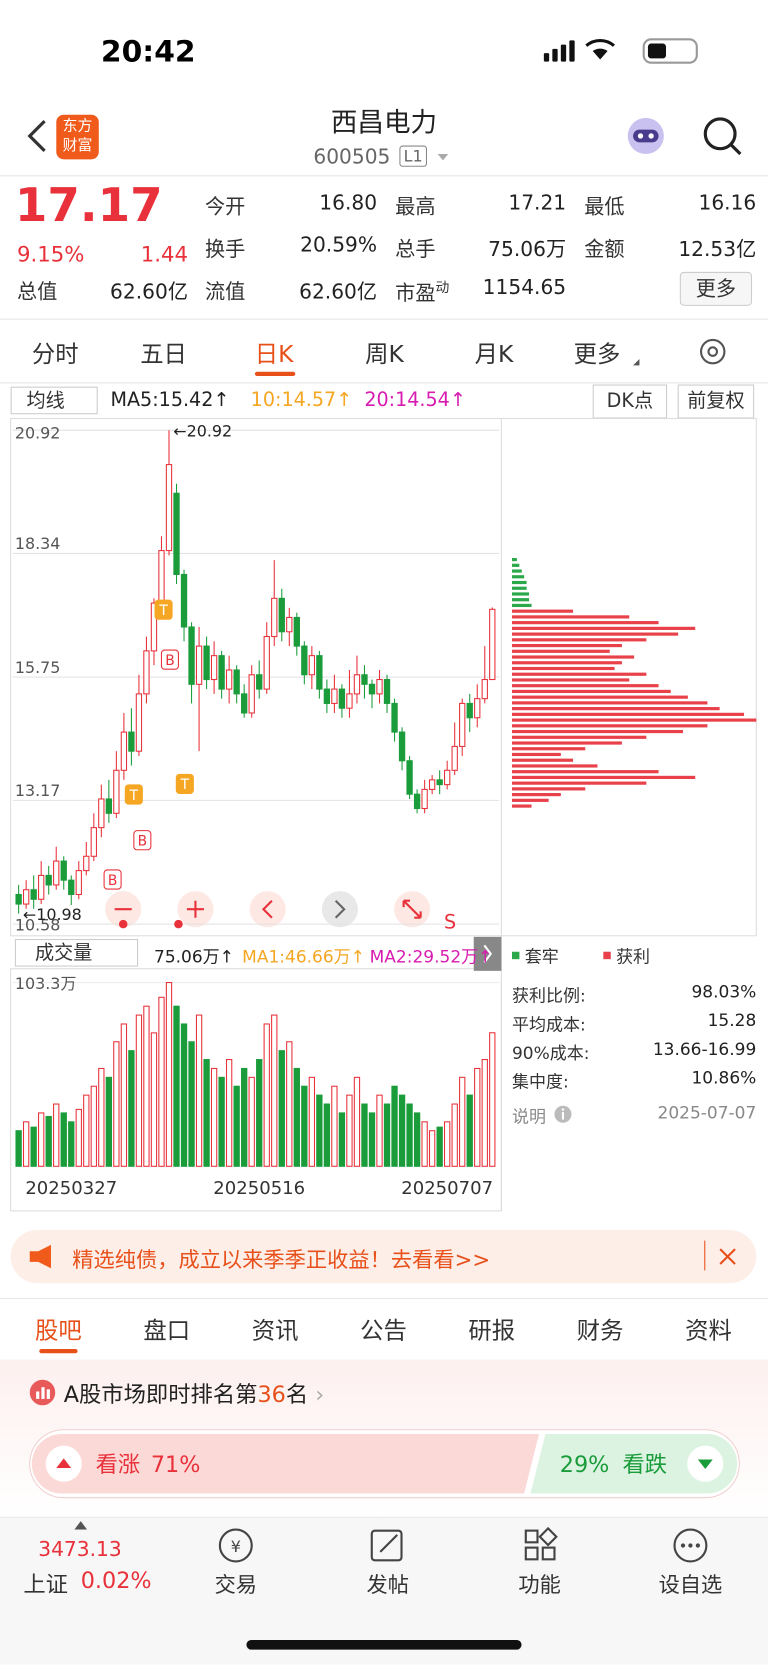  Describe the element at coordinates (77, 137) in the screenshot. I see `logo: 东方 财富` at that location.